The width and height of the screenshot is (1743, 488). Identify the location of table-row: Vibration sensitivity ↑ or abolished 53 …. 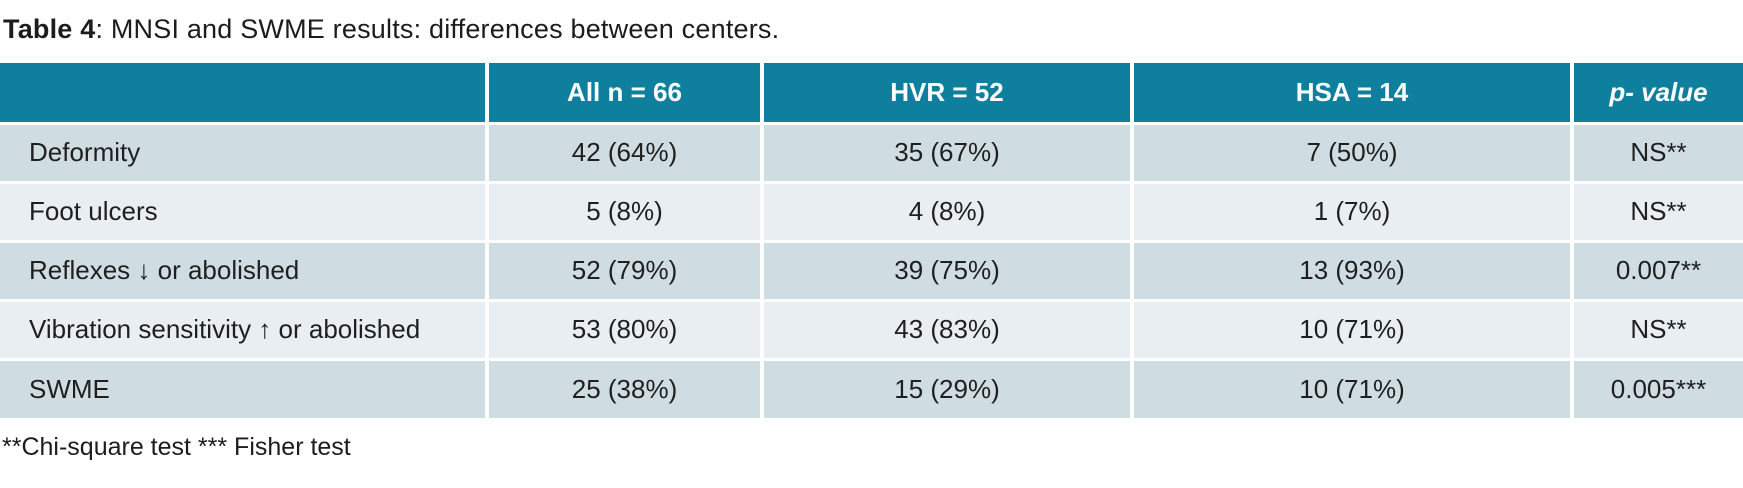
(871, 328).